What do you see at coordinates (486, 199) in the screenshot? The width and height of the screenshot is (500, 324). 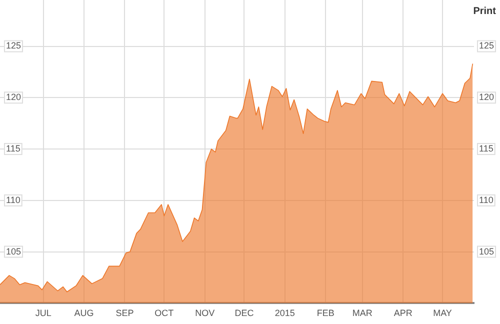 I see `y2-tick-label: 110` at bounding box center [486, 199].